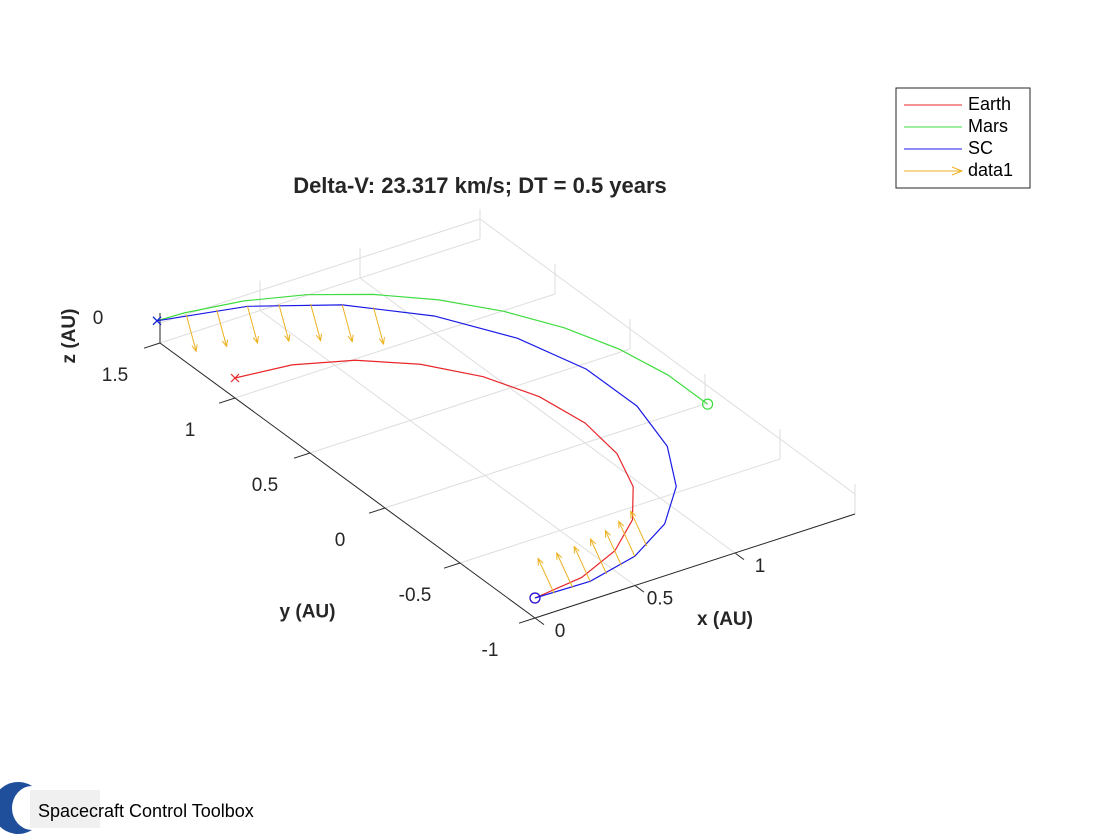  I want to click on y-tick-label: -0.5, so click(415, 595).